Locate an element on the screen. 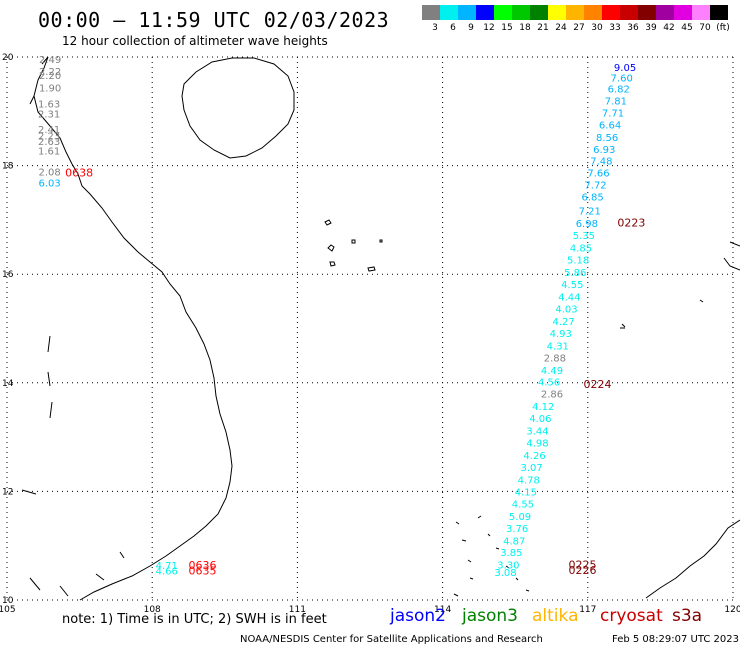 This screenshot has height=650, width=740. wave-height-label: 2.63 is located at coordinates (49, 142).